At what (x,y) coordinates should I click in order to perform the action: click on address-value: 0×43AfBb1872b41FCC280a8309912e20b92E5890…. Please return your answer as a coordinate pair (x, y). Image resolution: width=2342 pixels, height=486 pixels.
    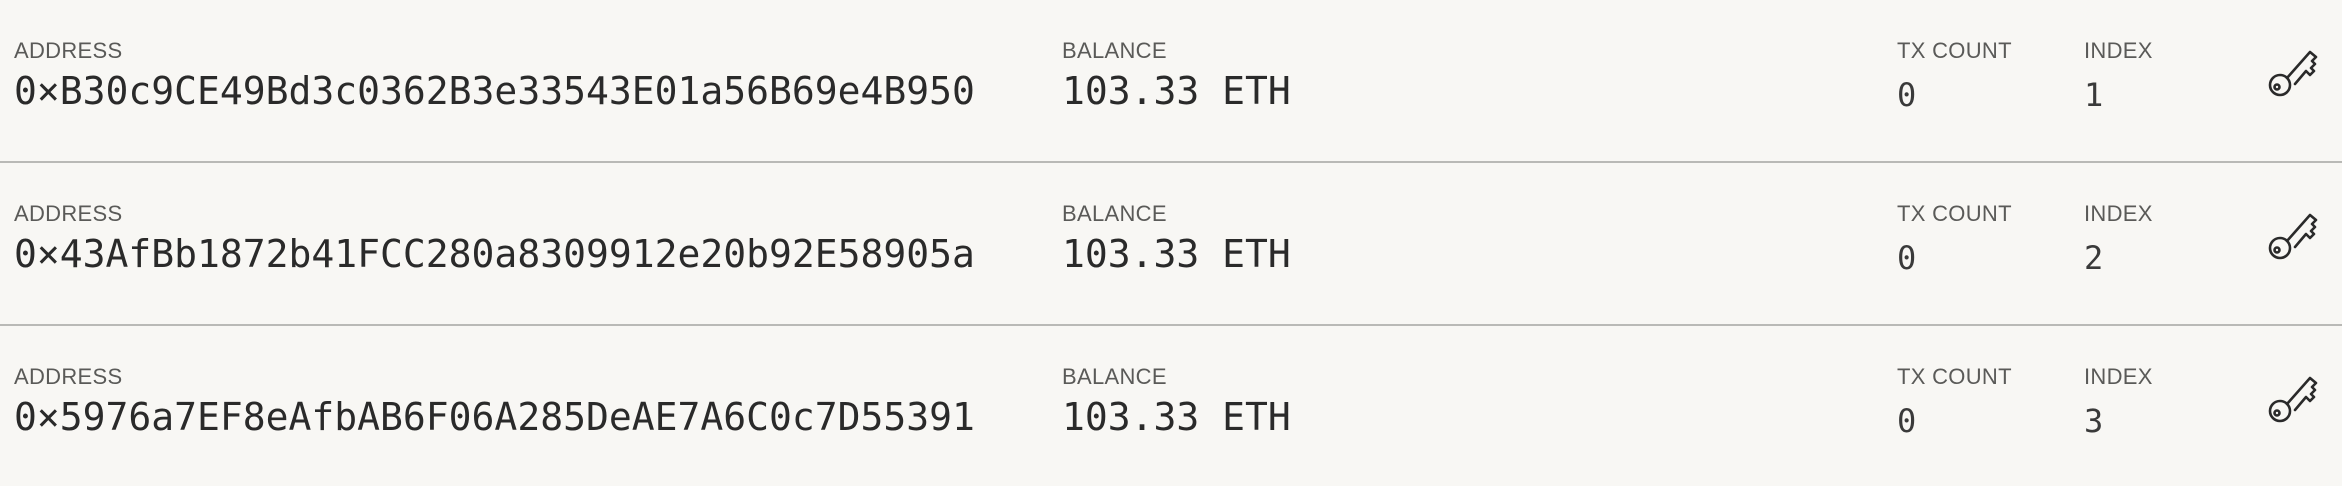
    Looking at the image, I should click on (494, 254).